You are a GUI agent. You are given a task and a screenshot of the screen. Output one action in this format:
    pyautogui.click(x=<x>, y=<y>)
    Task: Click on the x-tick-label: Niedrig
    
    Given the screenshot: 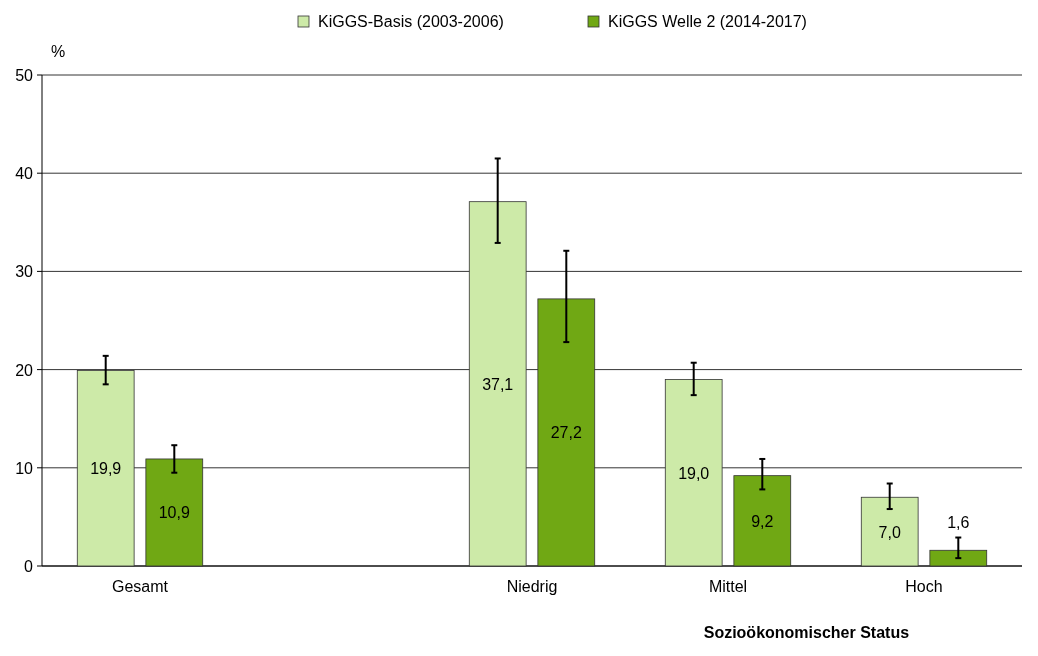 What is the action you would take?
    pyautogui.click(x=532, y=586)
    